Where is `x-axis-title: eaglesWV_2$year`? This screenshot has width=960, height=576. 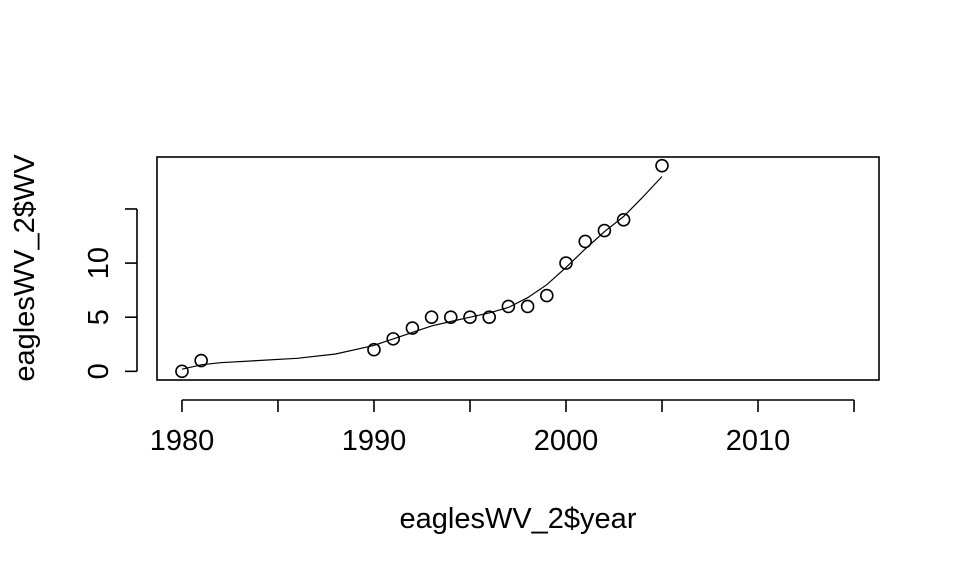
x-axis-title: eaglesWV_2$year is located at coordinates (518, 519).